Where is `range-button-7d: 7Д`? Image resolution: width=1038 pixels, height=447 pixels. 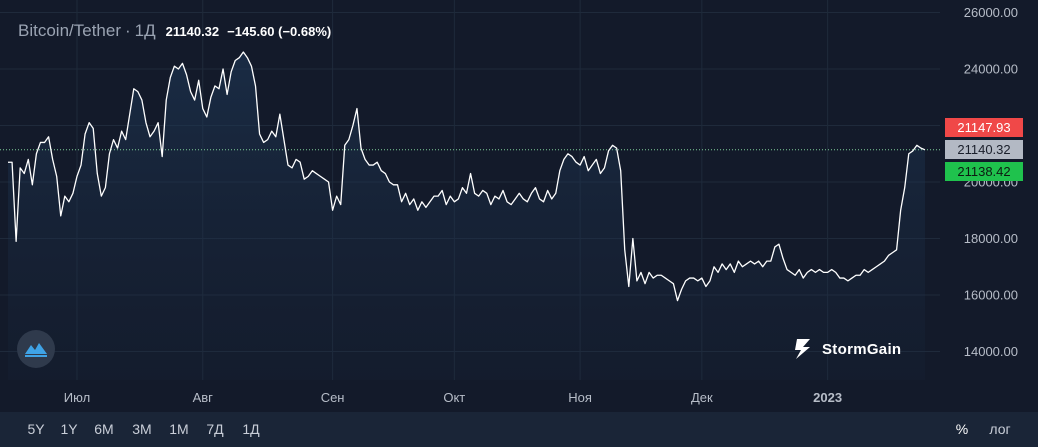 range-button-7d: 7Д is located at coordinates (215, 429).